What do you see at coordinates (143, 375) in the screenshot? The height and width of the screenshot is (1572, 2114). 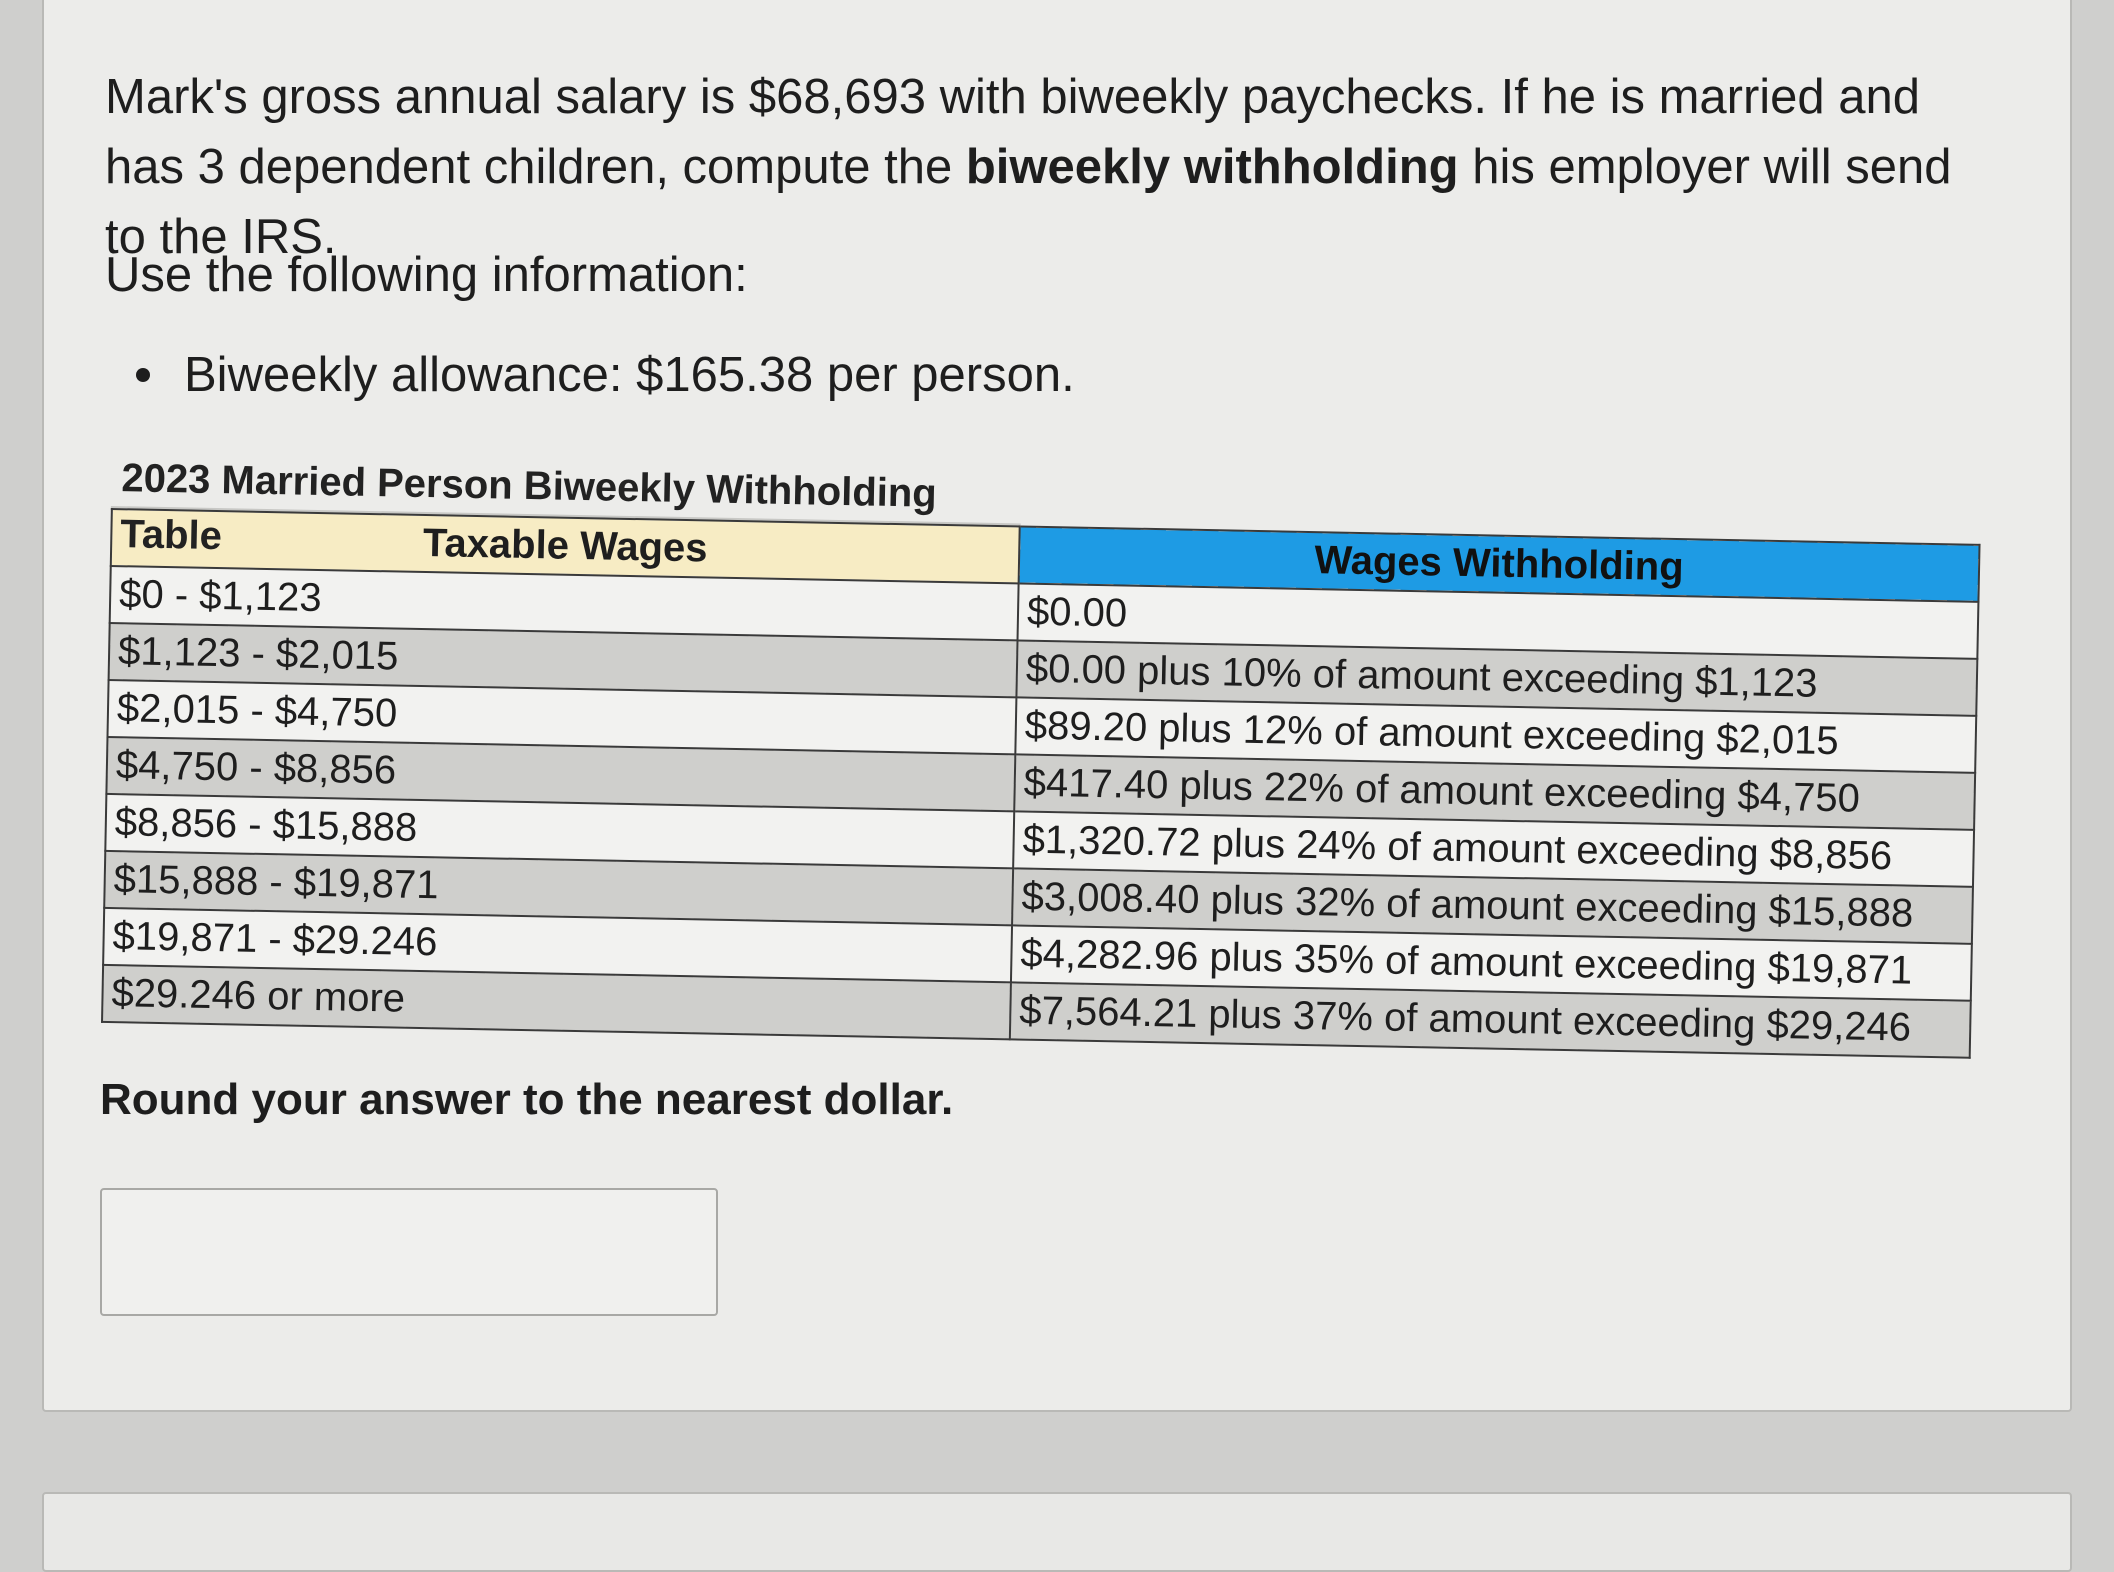 I see `bullet-icon` at bounding box center [143, 375].